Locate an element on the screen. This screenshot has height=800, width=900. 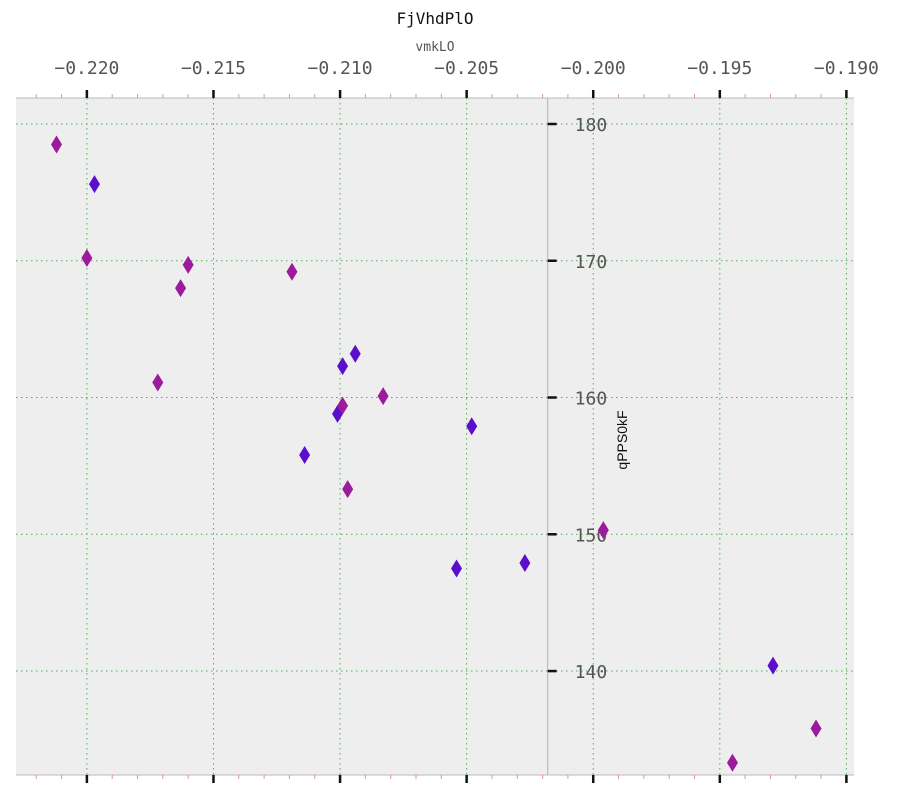
x-tick-label: −0.220 is located at coordinates (86, 68).